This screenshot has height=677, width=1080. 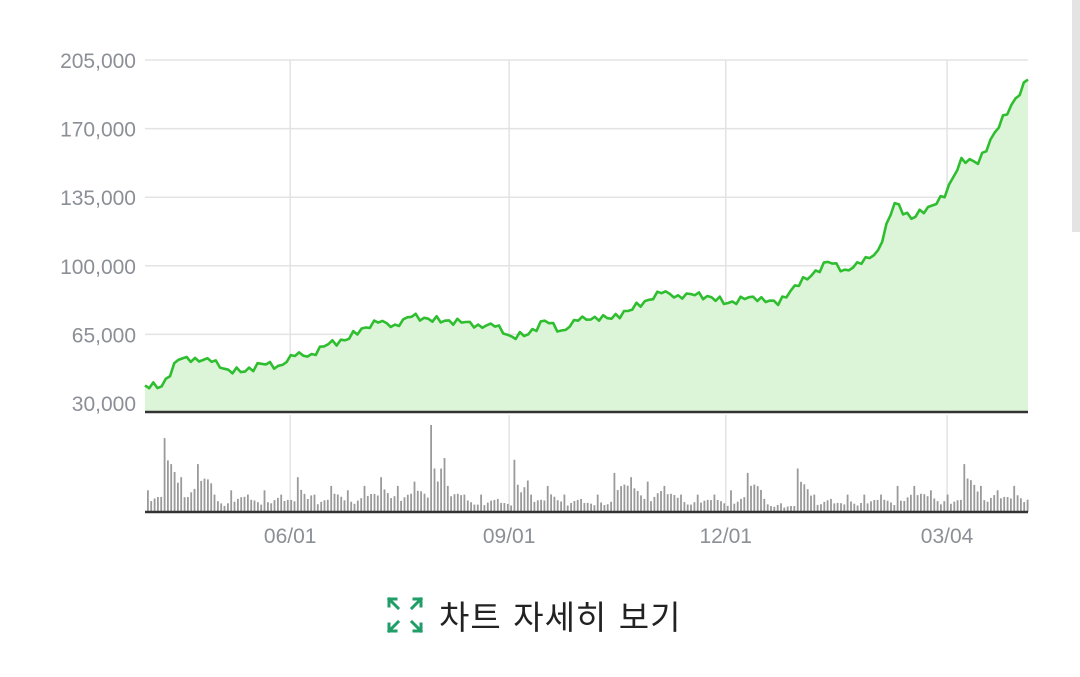 What do you see at coordinates (587, 469) in the screenshot?
I see `volume-bars` at bounding box center [587, 469].